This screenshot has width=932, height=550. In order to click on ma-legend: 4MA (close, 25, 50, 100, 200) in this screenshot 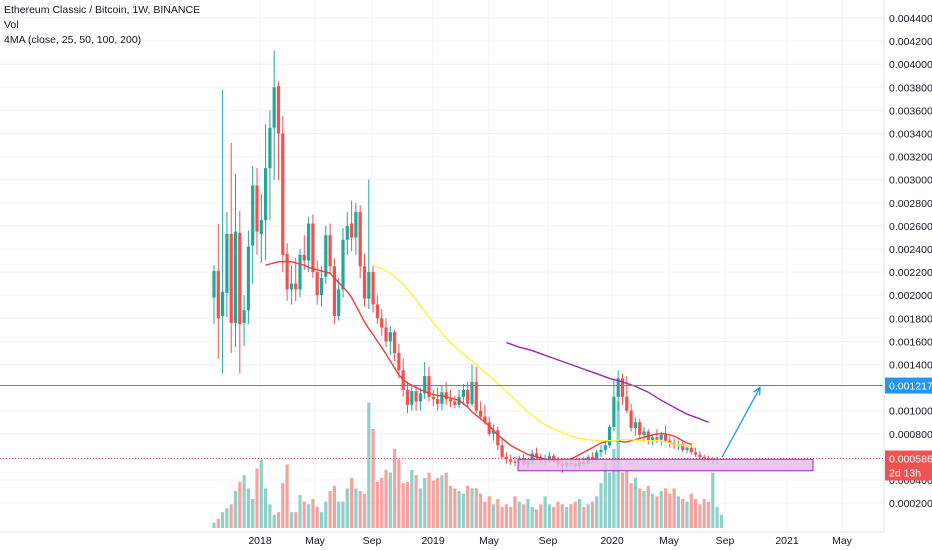, I will do `click(73, 40)`.